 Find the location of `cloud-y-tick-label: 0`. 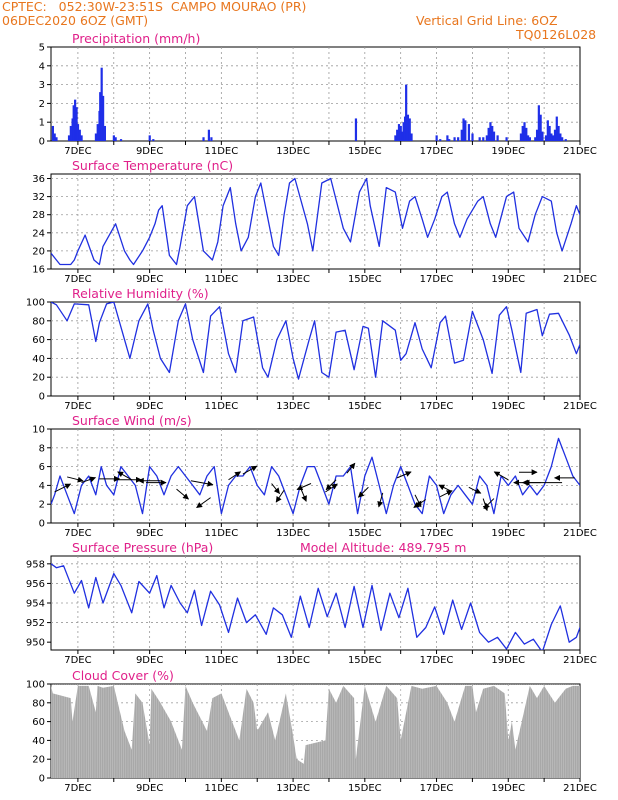

cloud-y-tick-label: 0 is located at coordinates (42, 779).